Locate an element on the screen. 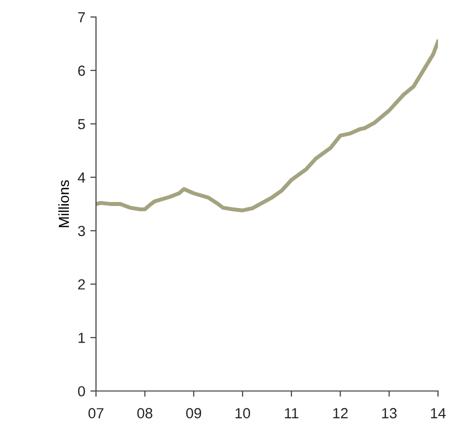 This screenshot has height=432, width=459. y-tick-label: 1 is located at coordinates (81, 337).